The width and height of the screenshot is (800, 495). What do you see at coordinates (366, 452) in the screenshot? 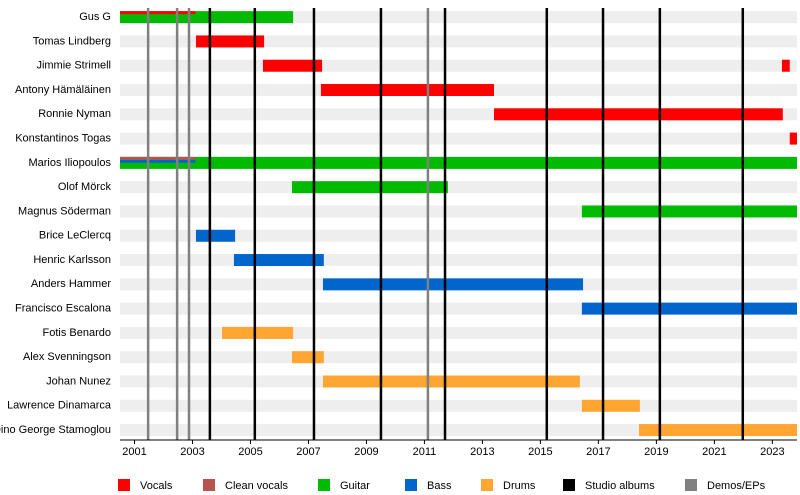
I see `x-tick-label: 2009` at bounding box center [366, 452].